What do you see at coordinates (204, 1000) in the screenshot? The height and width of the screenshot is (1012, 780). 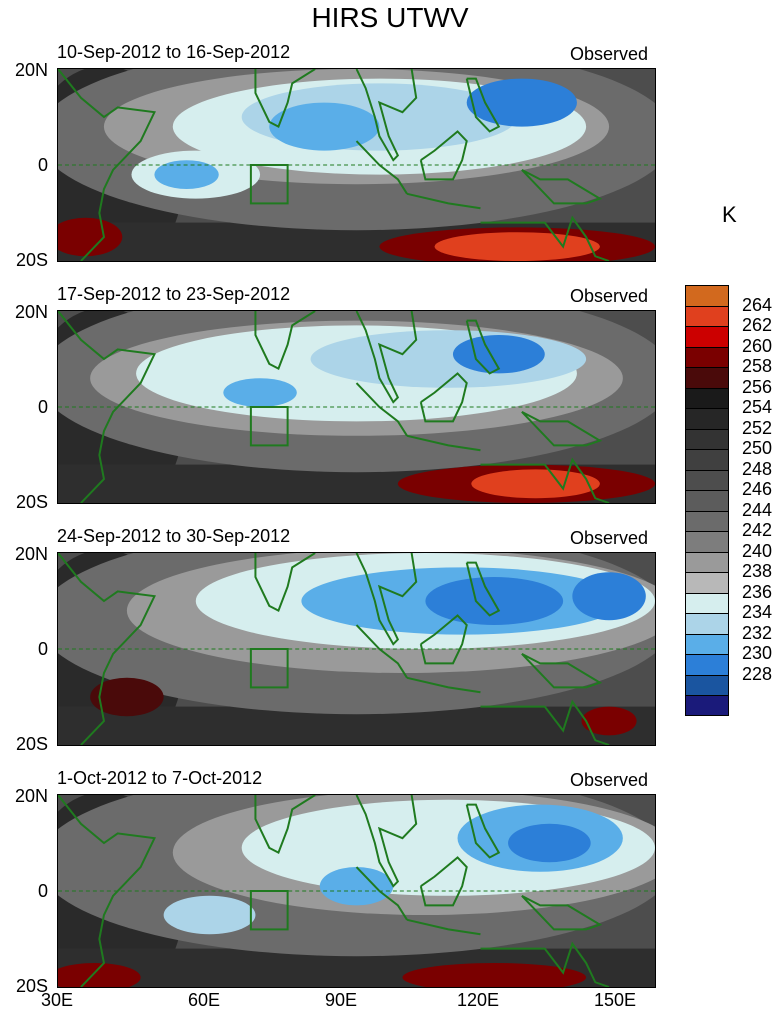 I see `x-tick-label: 60E` at bounding box center [204, 1000].